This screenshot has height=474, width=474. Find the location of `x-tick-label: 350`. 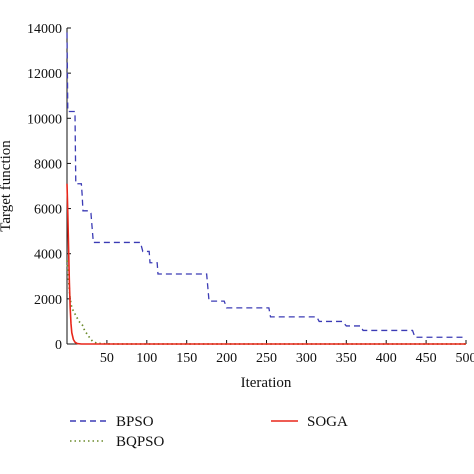

x-tick-label: 350 is located at coordinates (346, 358).